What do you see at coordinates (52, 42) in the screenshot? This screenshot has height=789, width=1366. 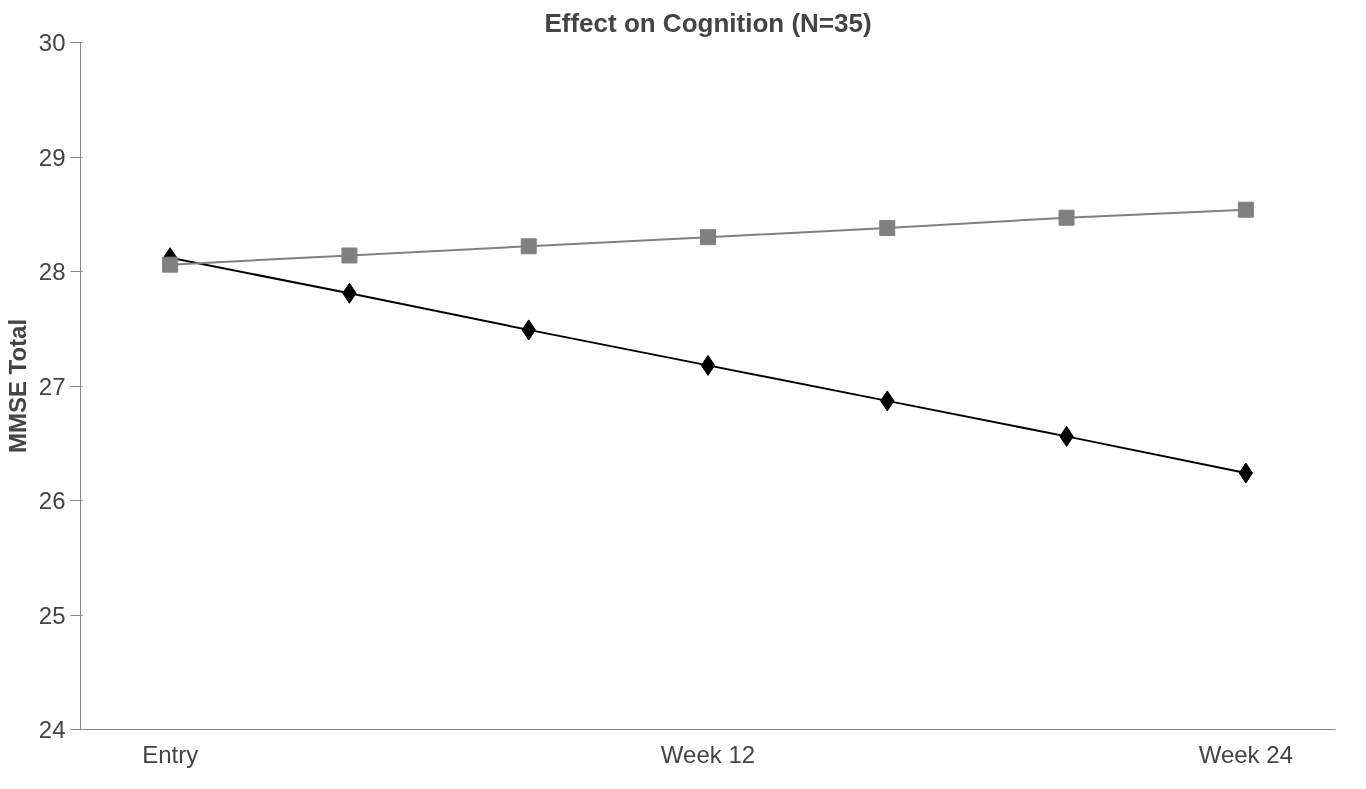 I see `y-tick-label: 30` at bounding box center [52, 42].